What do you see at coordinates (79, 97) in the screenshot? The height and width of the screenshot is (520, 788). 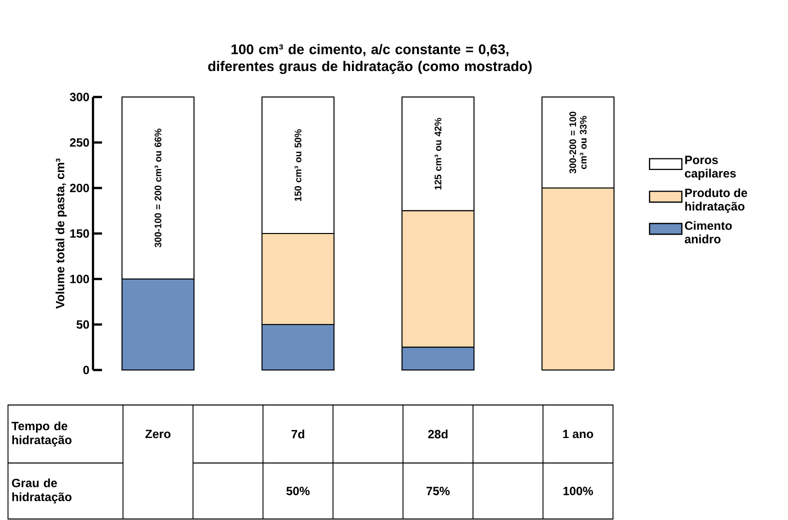 I see `y-tick-label: 300` at bounding box center [79, 97].